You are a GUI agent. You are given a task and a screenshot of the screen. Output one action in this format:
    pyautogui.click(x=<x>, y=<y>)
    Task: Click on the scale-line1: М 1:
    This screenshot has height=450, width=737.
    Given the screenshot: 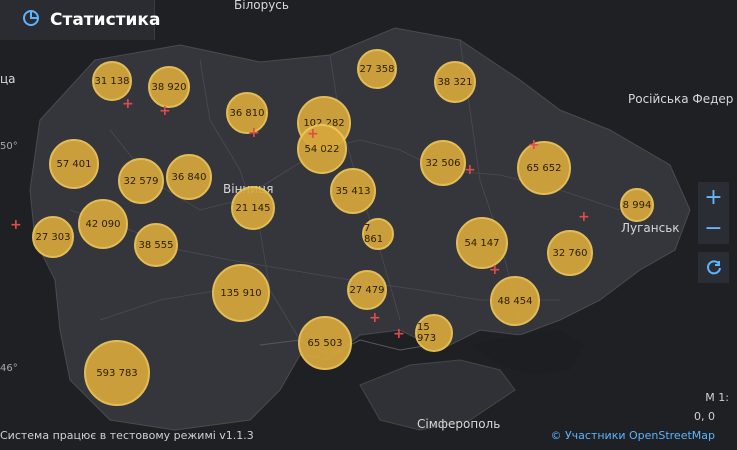 What is the action you would take?
    pyautogui.click(x=717, y=397)
    